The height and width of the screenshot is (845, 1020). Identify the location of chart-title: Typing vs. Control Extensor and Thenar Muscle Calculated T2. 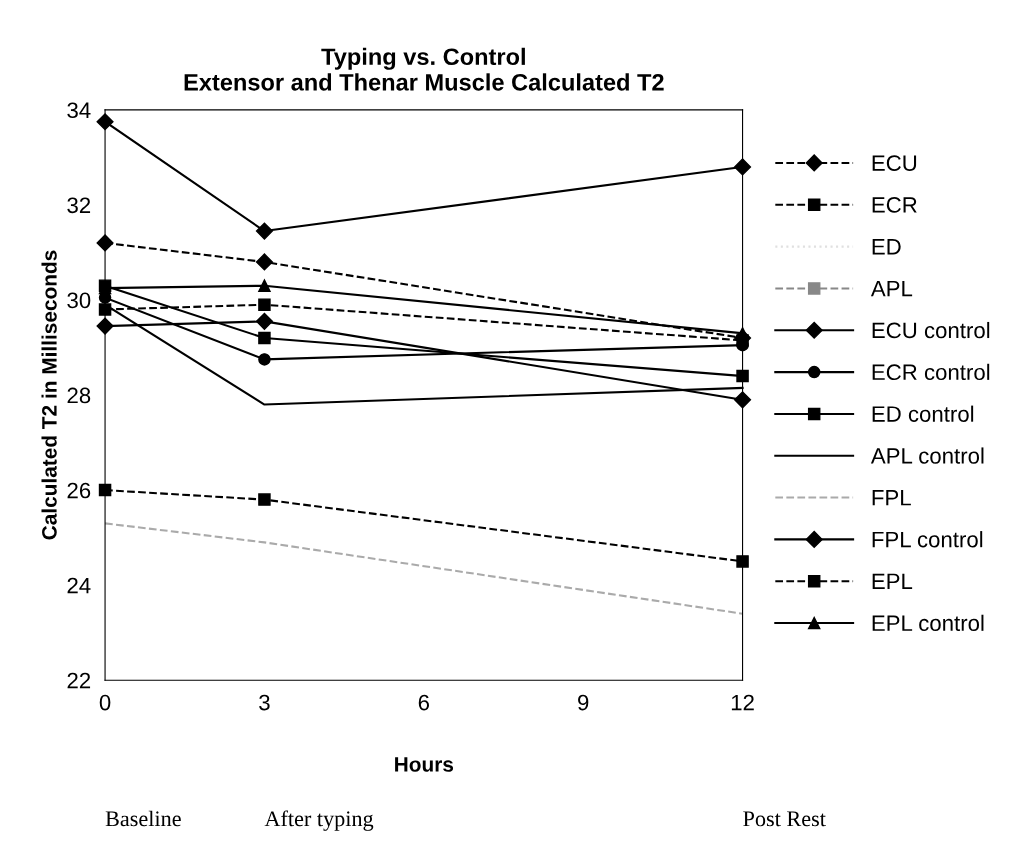
(424, 69).